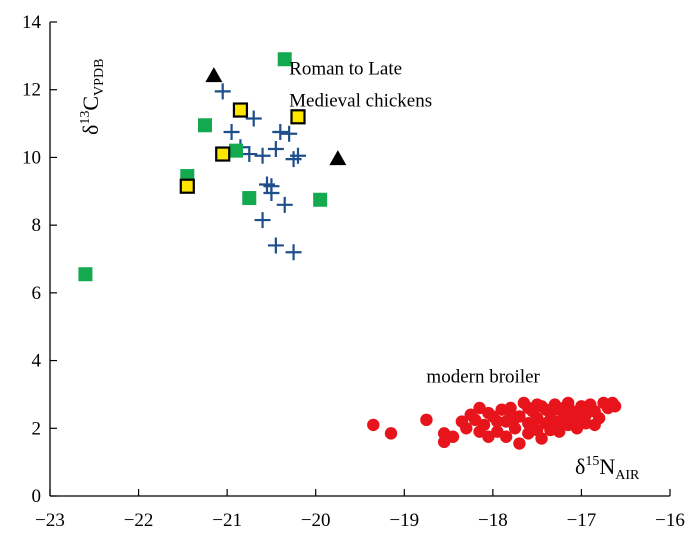 This screenshot has height=538, width=689. Describe the element at coordinates (31, 157) in the screenshot. I see `y-tick-label: 10` at that location.